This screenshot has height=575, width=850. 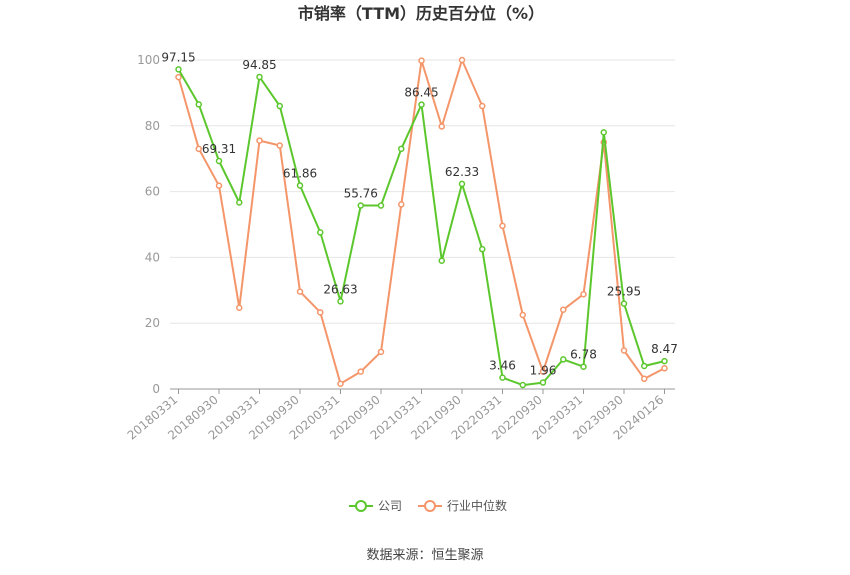 What do you see at coordinates (259, 65) in the screenshot?
I see `data-label: 94.85` at bounding box center [259, 65].